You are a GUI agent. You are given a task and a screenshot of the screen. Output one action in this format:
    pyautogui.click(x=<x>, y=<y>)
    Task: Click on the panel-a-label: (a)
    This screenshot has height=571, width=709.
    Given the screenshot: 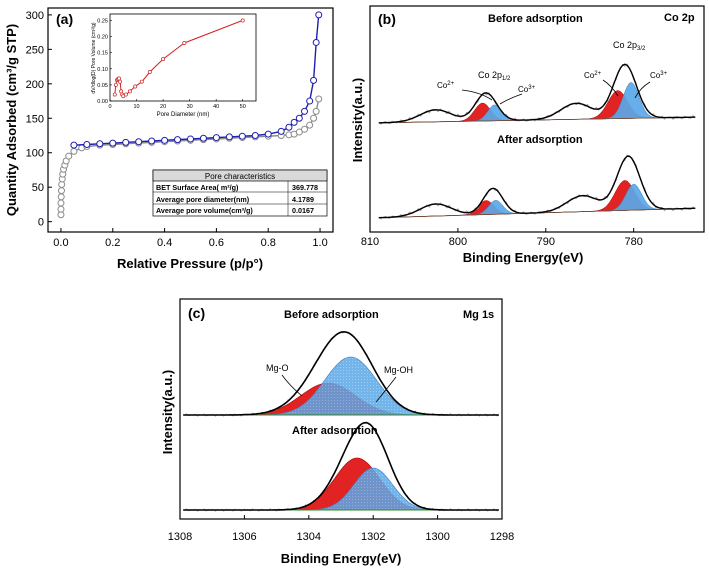 What is the action you would take?
    pyautogui.click(x=64, y=19)
    